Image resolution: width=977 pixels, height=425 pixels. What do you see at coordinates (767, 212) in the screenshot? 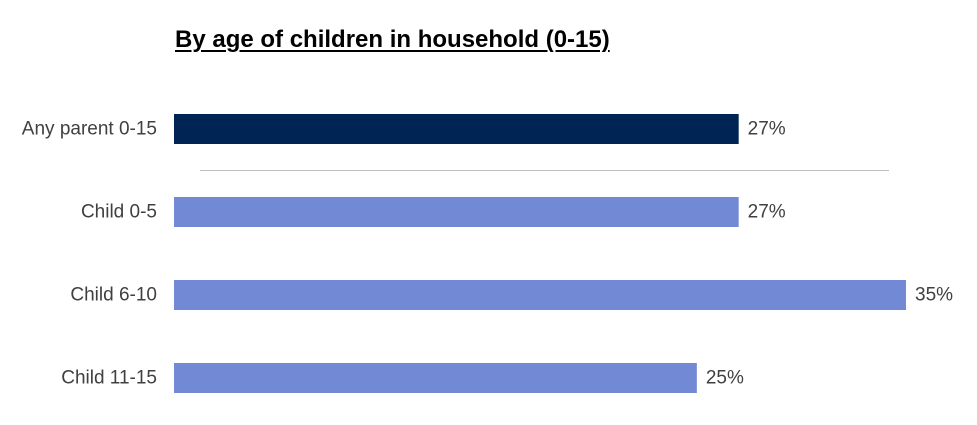
I see `value-label-2: 27%` at bounding box center [767, 212].